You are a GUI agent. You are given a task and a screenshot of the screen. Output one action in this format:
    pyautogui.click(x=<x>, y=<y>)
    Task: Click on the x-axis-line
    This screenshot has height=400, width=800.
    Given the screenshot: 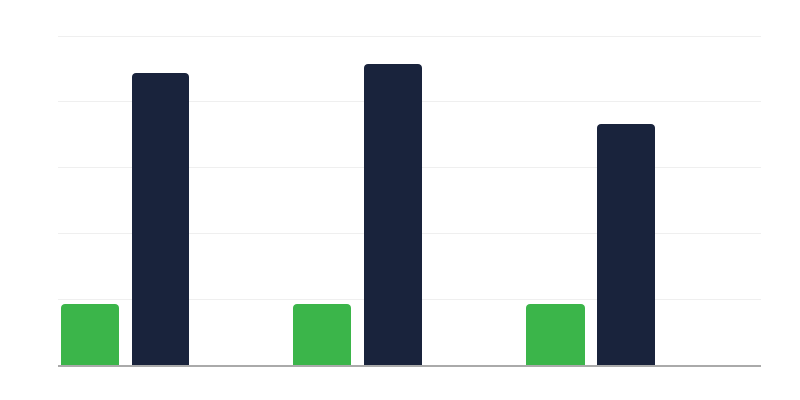 What is the action you would take?
    pyautogui.click(x=409, y=366)
    